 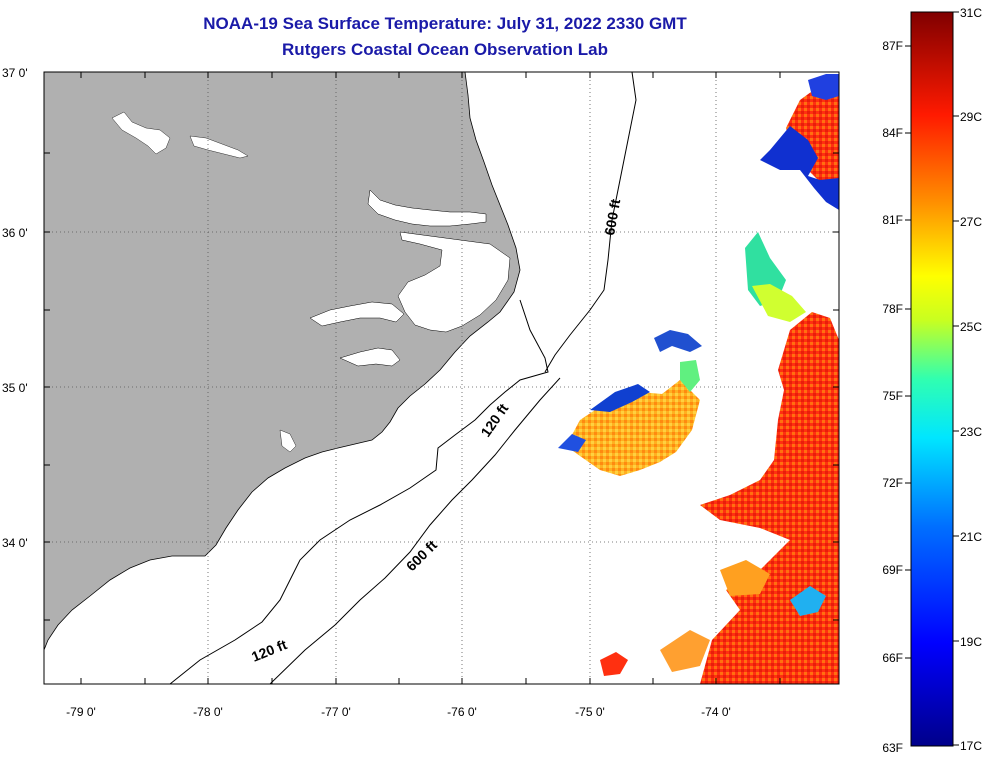 What do you see at coordinates (15, 388) in the screenshot?
I see `lat-label-35: 35 0'` at bounding box center [15, 388].